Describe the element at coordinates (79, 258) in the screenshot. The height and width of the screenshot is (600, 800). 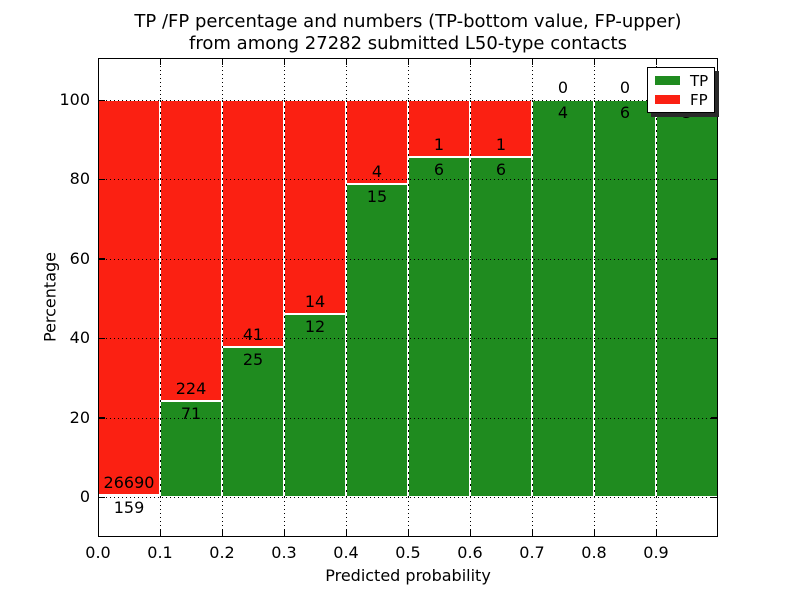
I see `y-tick-label: 60` at that location.